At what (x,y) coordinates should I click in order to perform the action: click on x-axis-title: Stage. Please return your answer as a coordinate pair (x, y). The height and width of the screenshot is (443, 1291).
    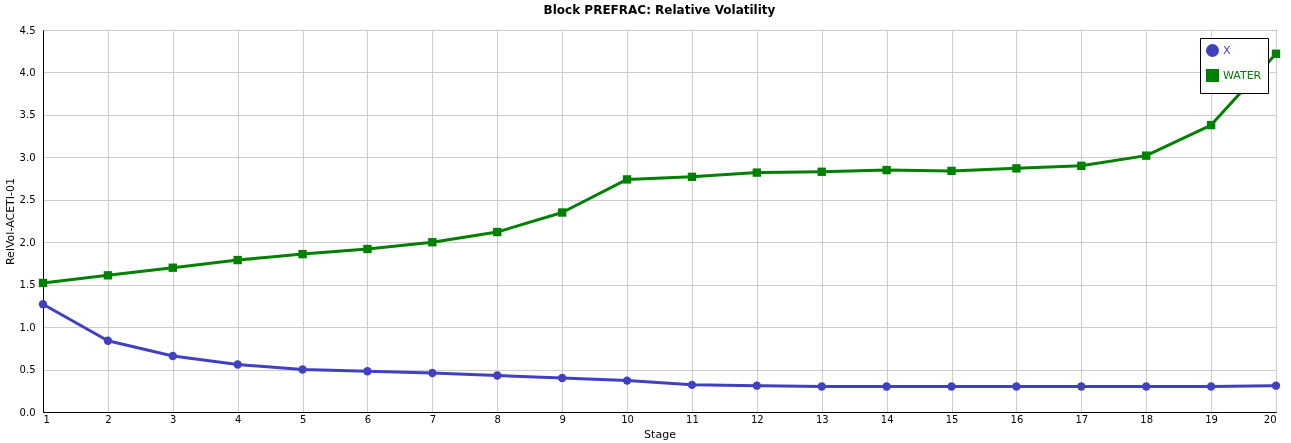
    Looking at the image, I should click on (660, 434).